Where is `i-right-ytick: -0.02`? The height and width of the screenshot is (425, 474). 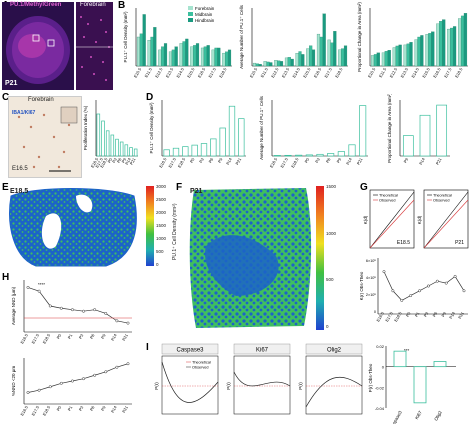 i-right-ytick: -0.02 is located at coordinates (380, 387).